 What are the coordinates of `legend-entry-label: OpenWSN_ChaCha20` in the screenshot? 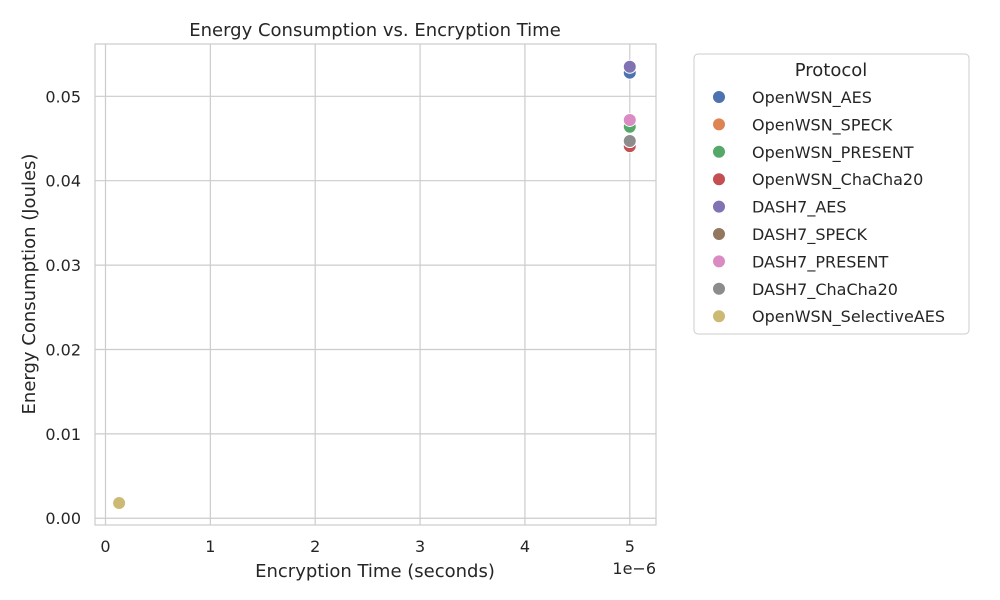 It's located at (837, 180).